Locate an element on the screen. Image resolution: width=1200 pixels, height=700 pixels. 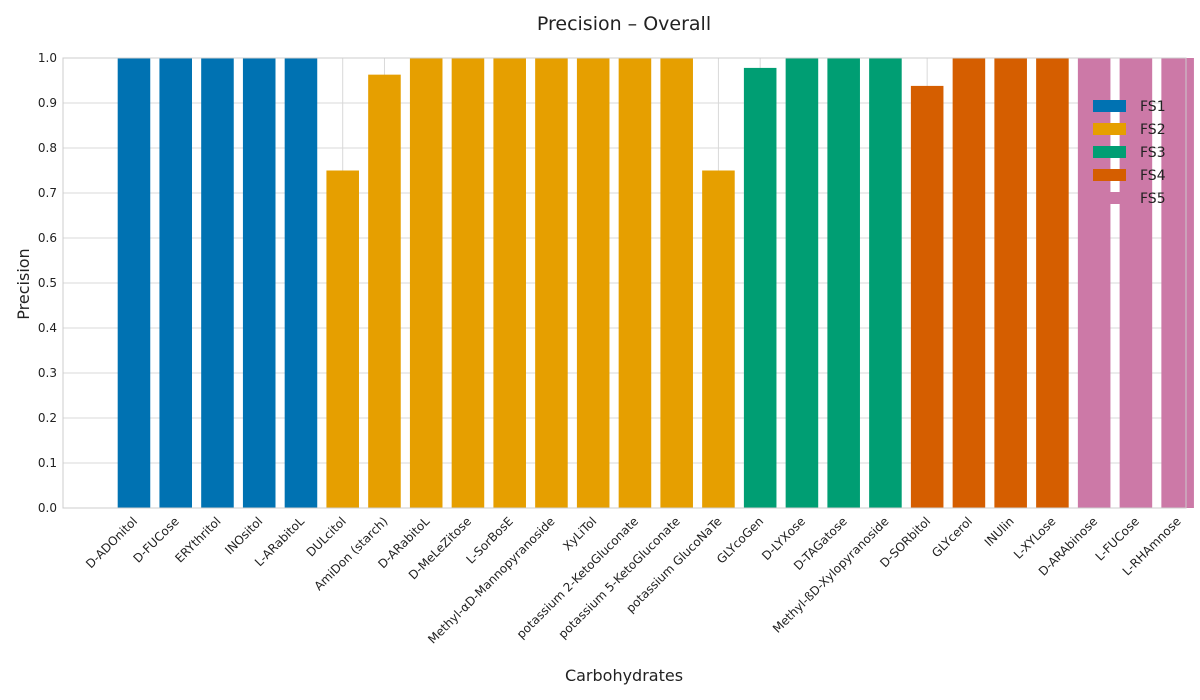
y-tick-label: 0.3 is located at coordinates (47, 373).